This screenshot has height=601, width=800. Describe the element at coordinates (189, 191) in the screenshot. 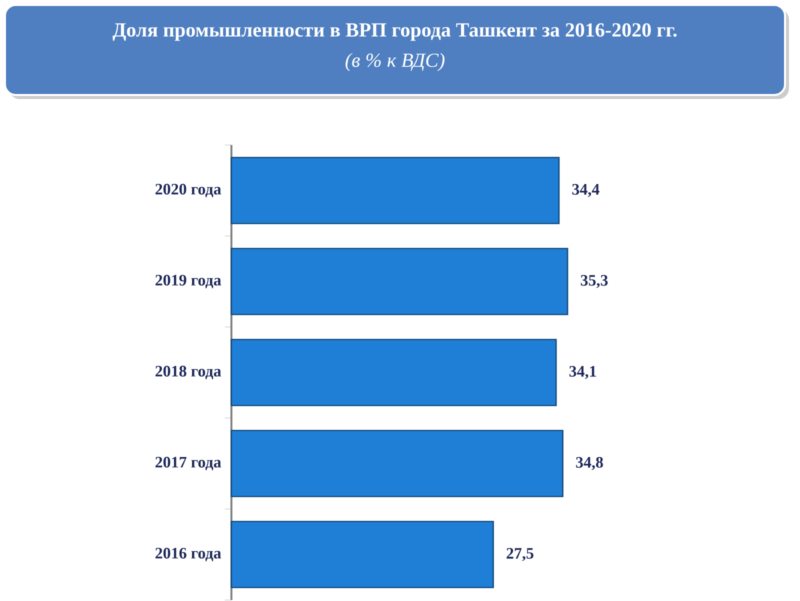

I see `y-tick-label: 2020 года` at that location.